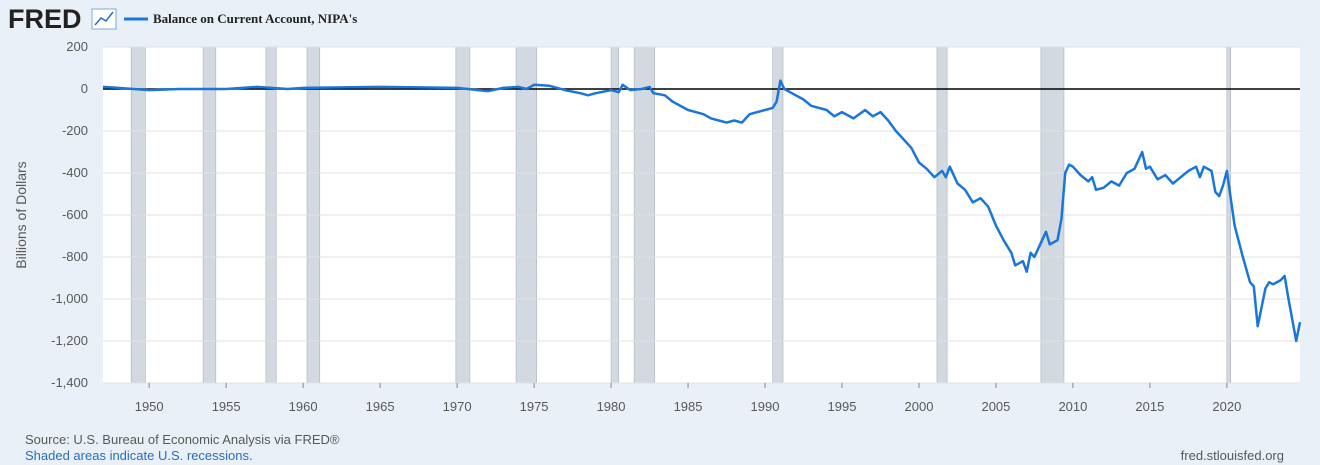 The height and width of the screenshot is (465, 1320). What do you see at coordinates (75, 256) in the screenshot?
I see `y-tick-label: -800` at bounding box center [75, 256].